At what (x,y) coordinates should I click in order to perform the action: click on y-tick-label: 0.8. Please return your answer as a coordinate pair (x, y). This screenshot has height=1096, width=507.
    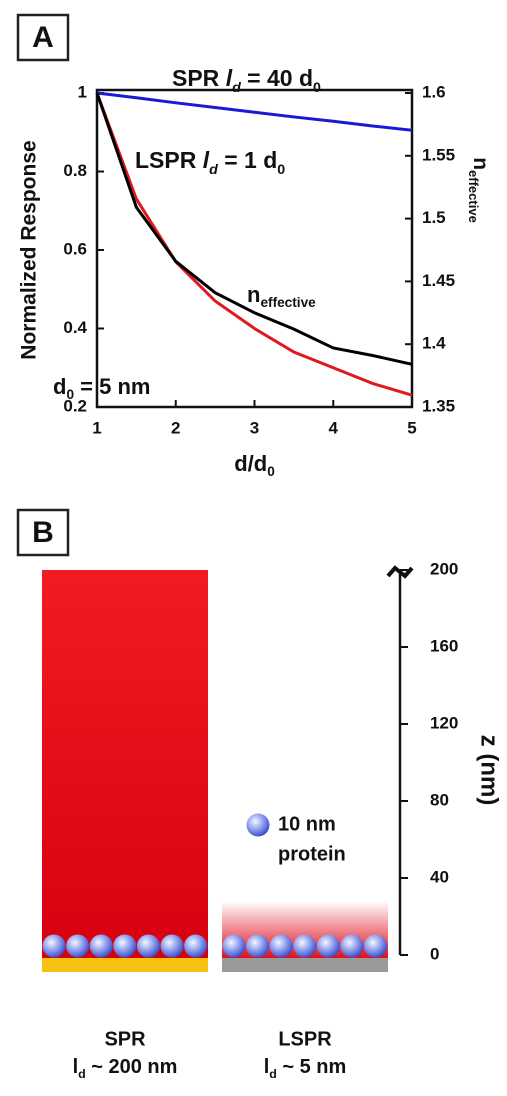
    Looking at the image, I should click on (75, 170).